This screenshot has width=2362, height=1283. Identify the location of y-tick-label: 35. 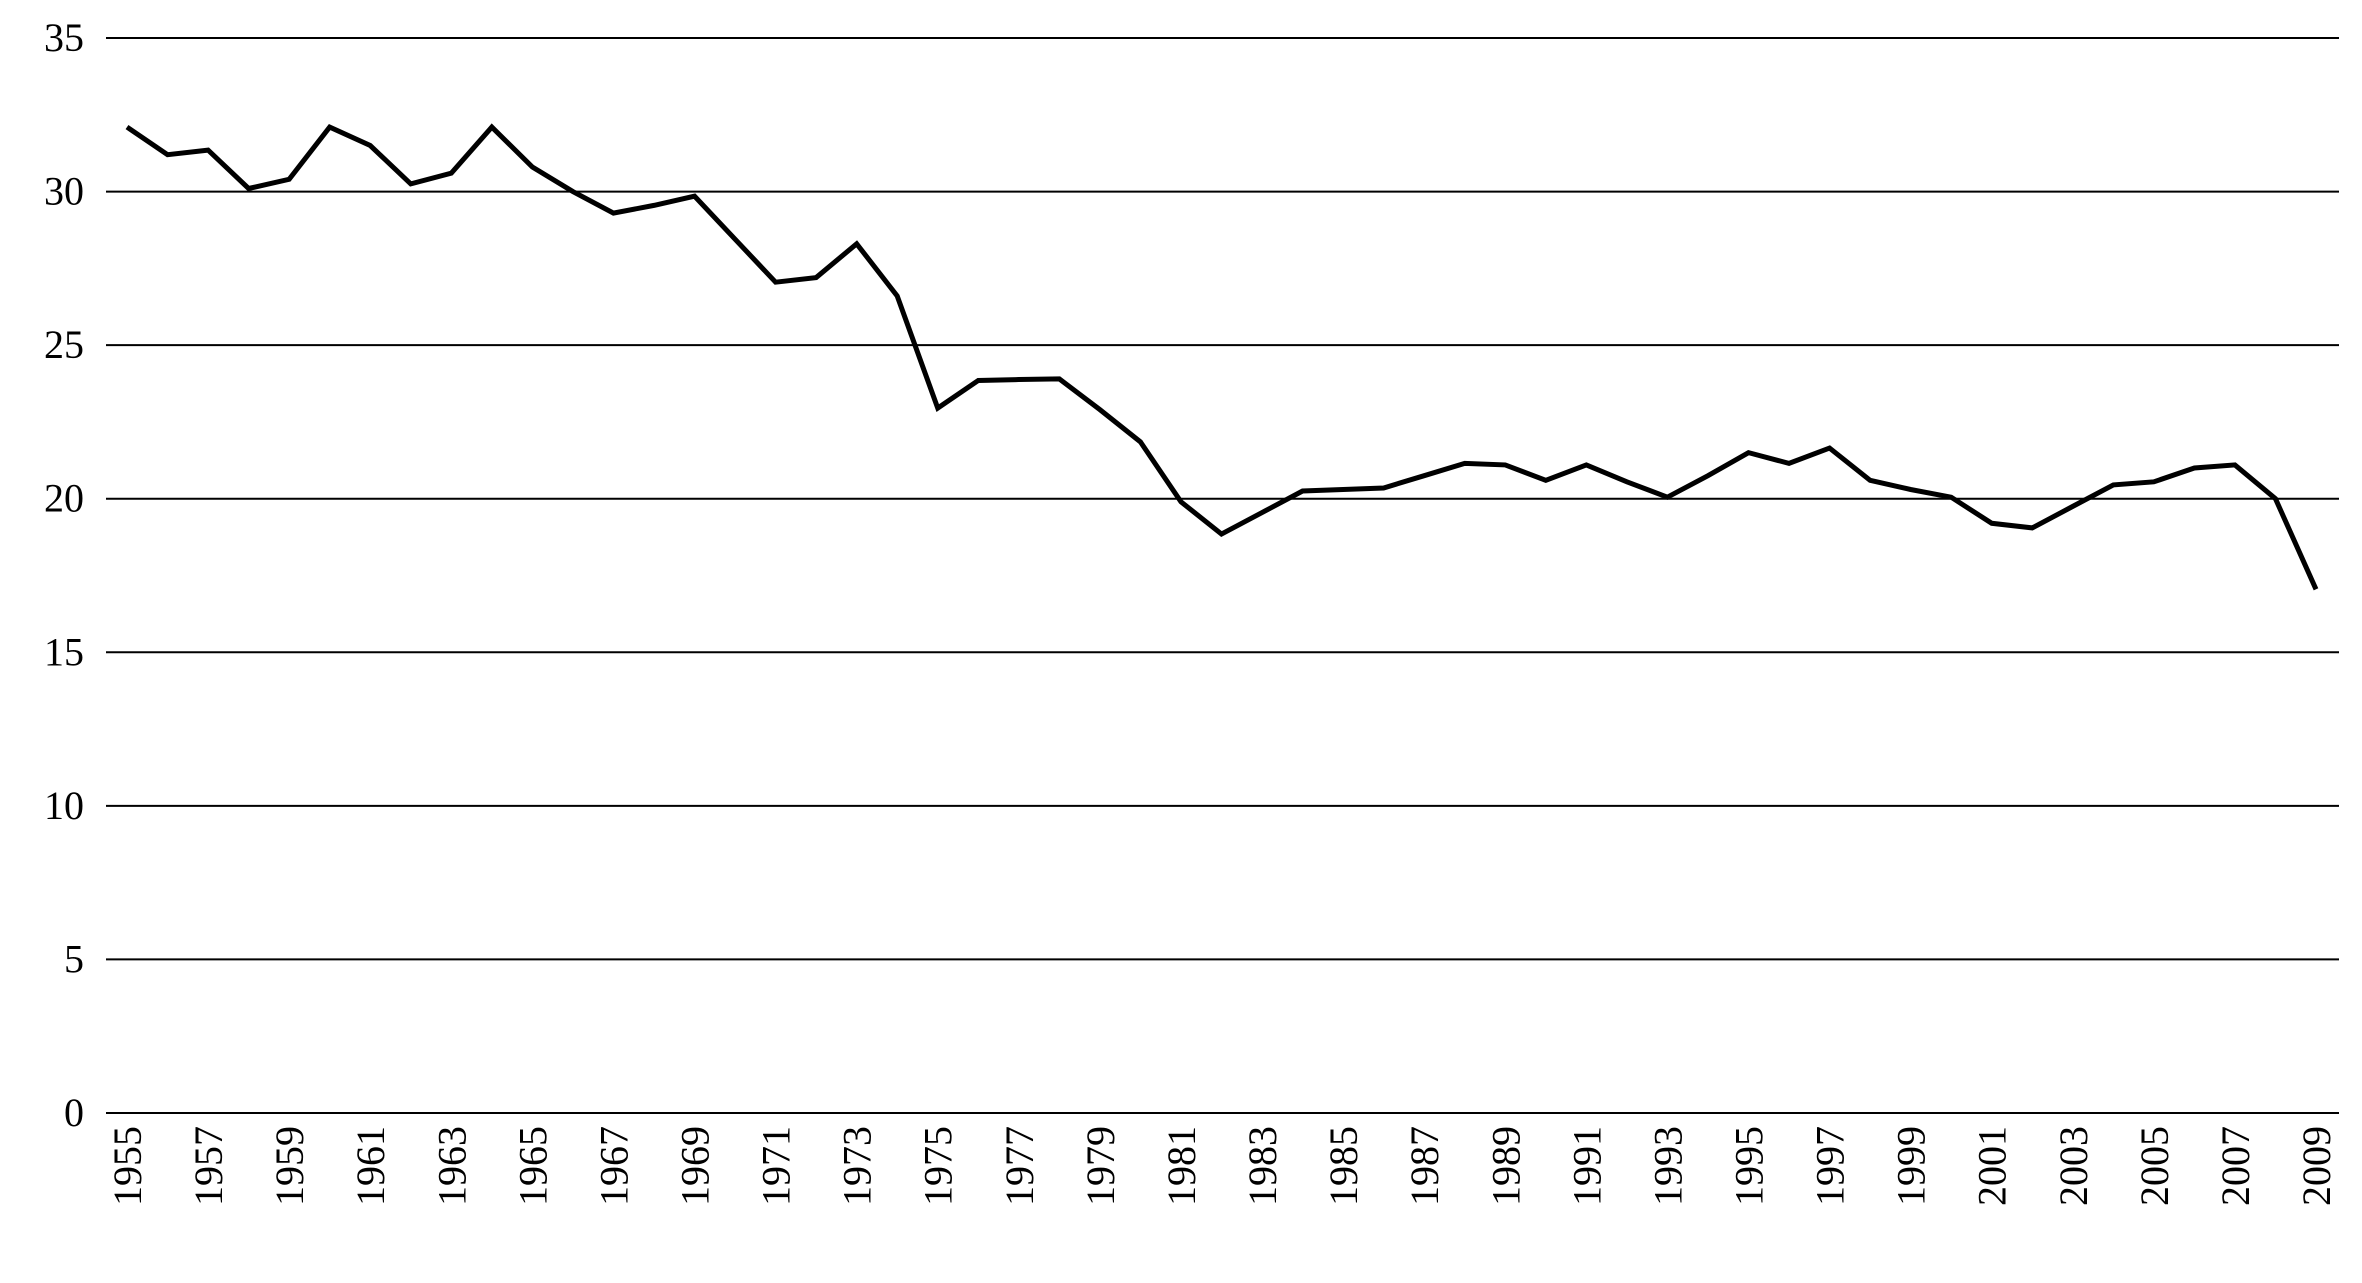
(64, 37).